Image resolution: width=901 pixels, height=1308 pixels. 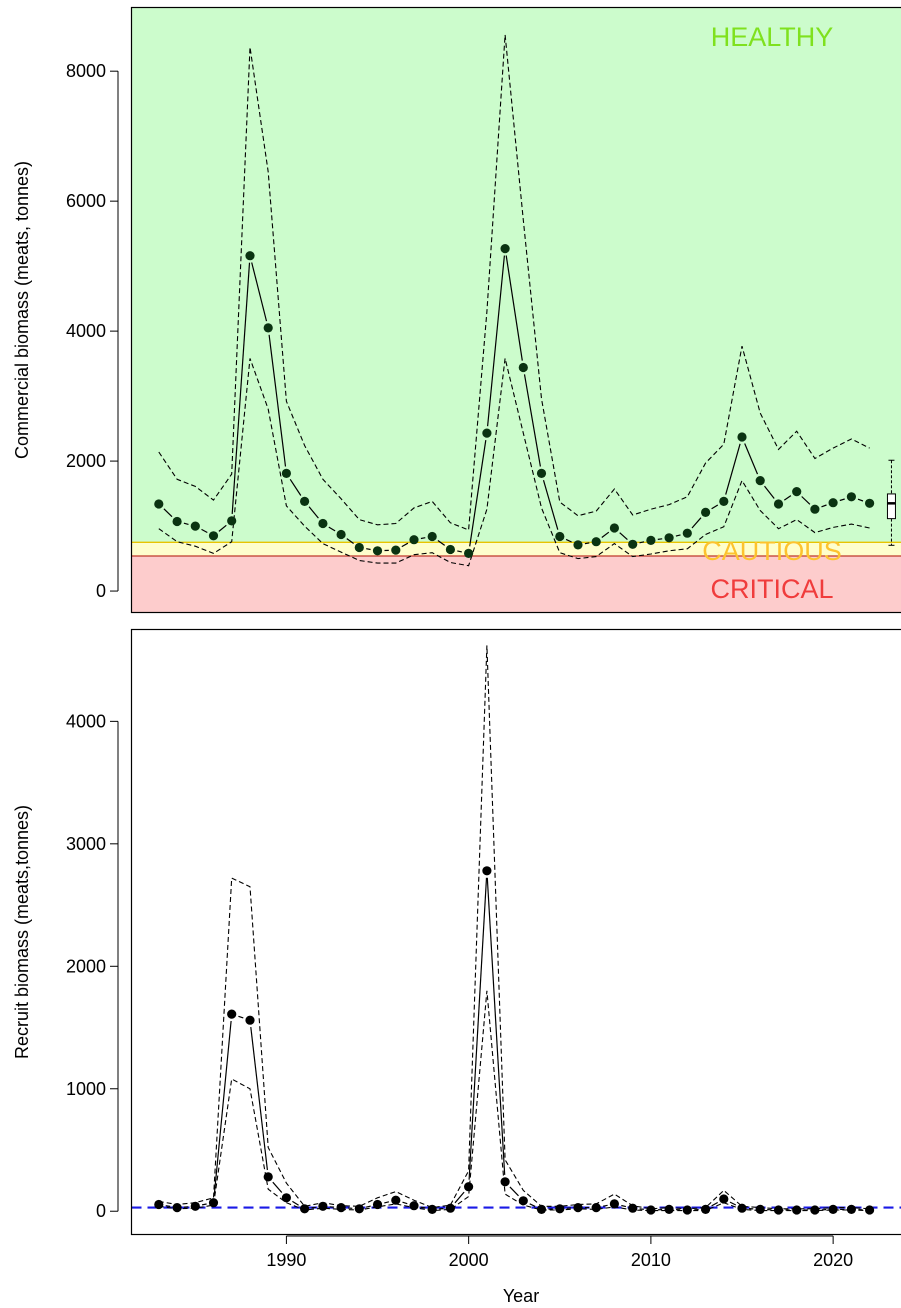 What do you see at coordinates (86, 1089) in the screenshot?
I see `bottom-y-tick-label: 1000` at bounding box center [86, 1089].